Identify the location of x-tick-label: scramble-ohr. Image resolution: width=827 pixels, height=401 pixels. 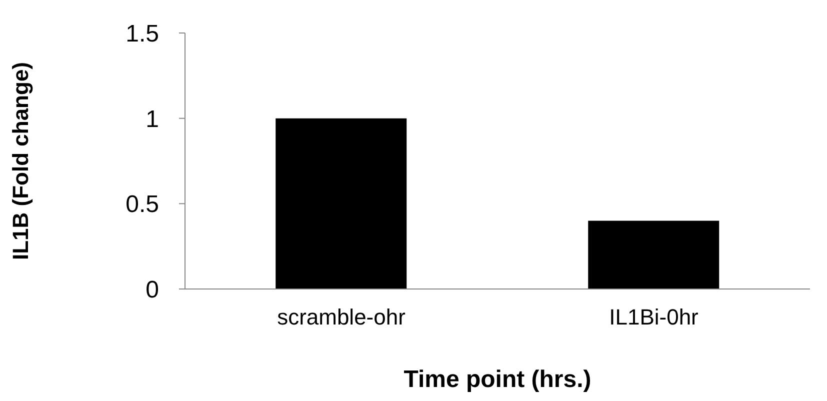
(341, 317).